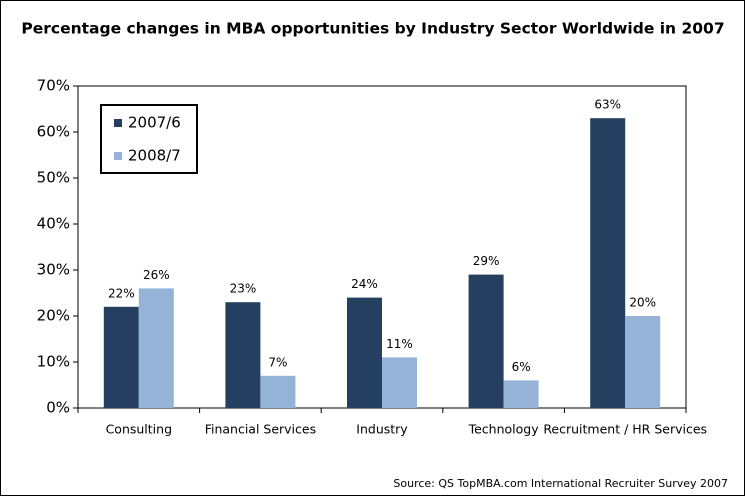 This screenshot has width=746, height=497. What do you see at coordinates (364, 284) in the screenshot?
I see `value-label: 24%` at bounding box center [364, 284].